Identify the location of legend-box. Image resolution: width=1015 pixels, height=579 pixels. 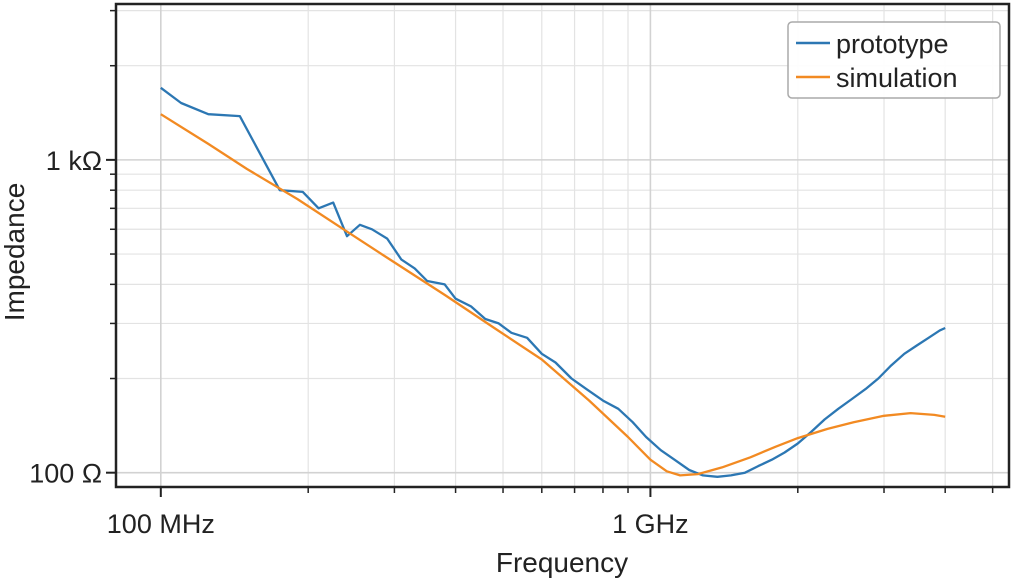
(894, 60).